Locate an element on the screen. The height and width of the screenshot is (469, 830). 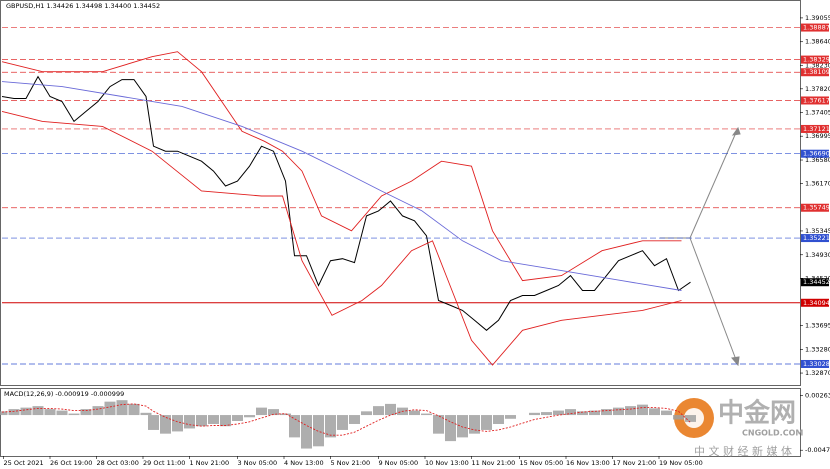
level-label: 1.35221 is located at coordinates (816, 238).